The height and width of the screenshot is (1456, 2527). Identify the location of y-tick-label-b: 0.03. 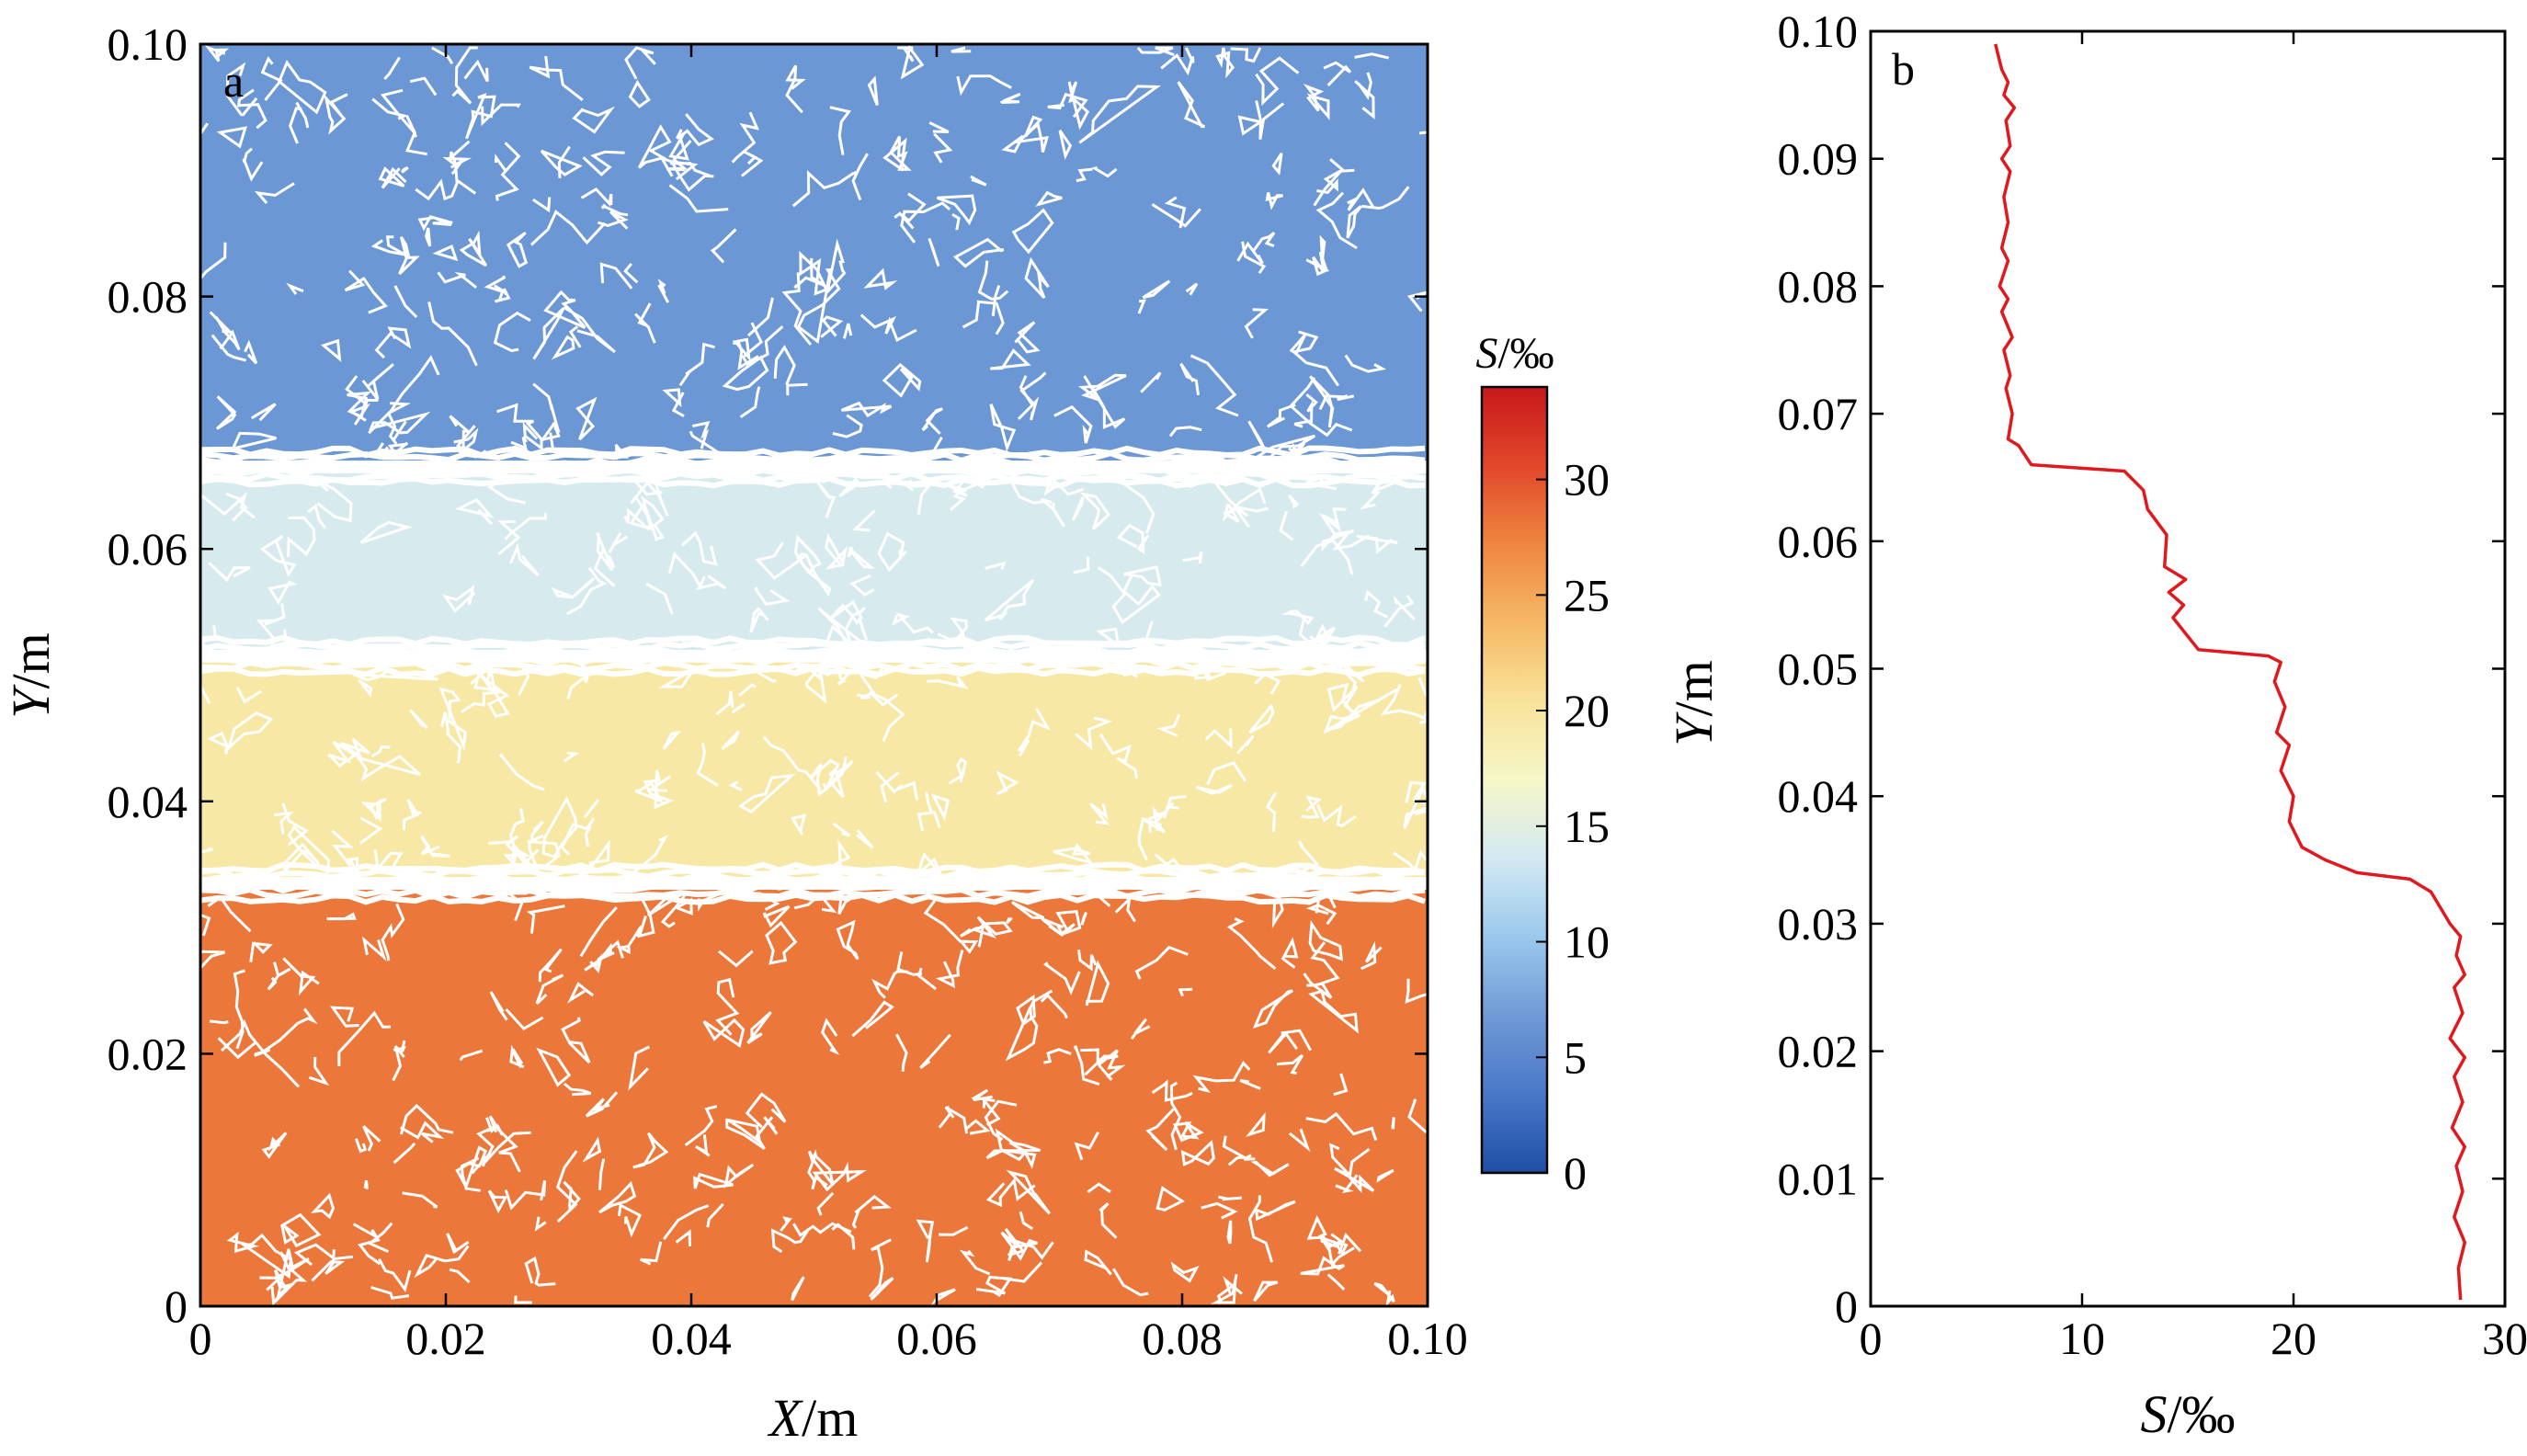
(1819, 924).